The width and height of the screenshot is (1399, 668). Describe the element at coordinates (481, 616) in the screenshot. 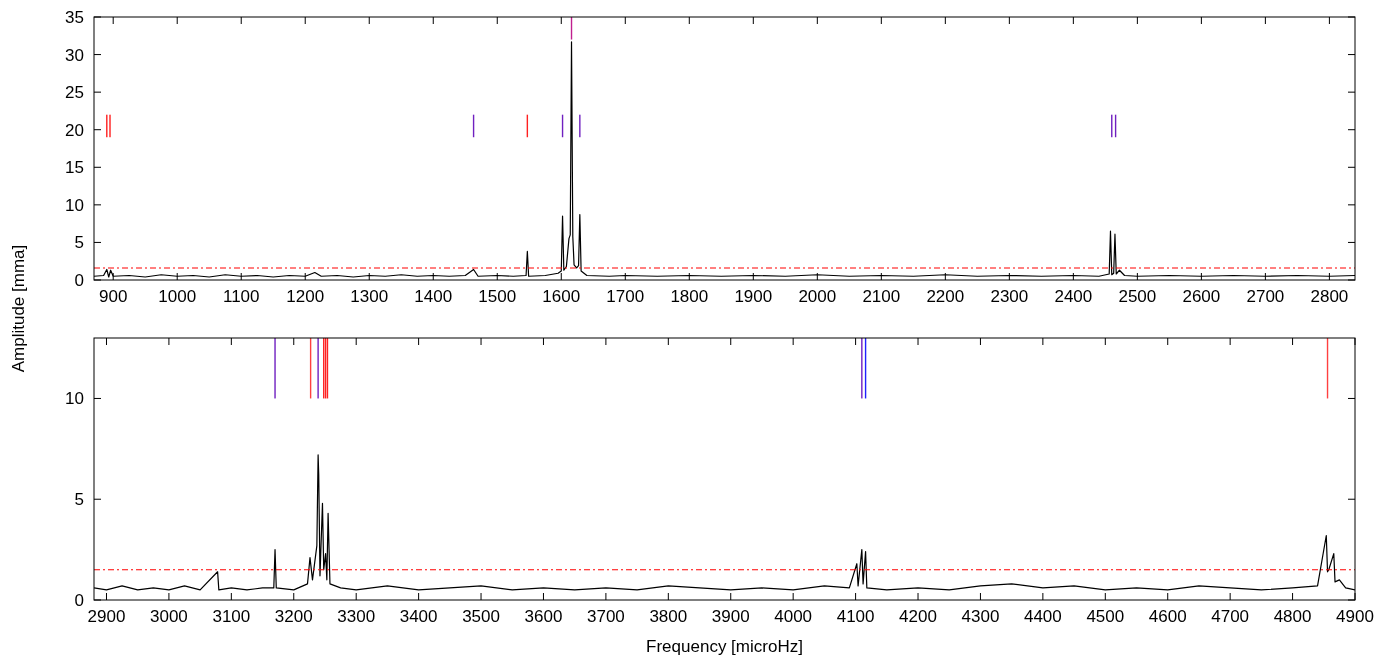

I see `x-tick-label: 3500` at that location.